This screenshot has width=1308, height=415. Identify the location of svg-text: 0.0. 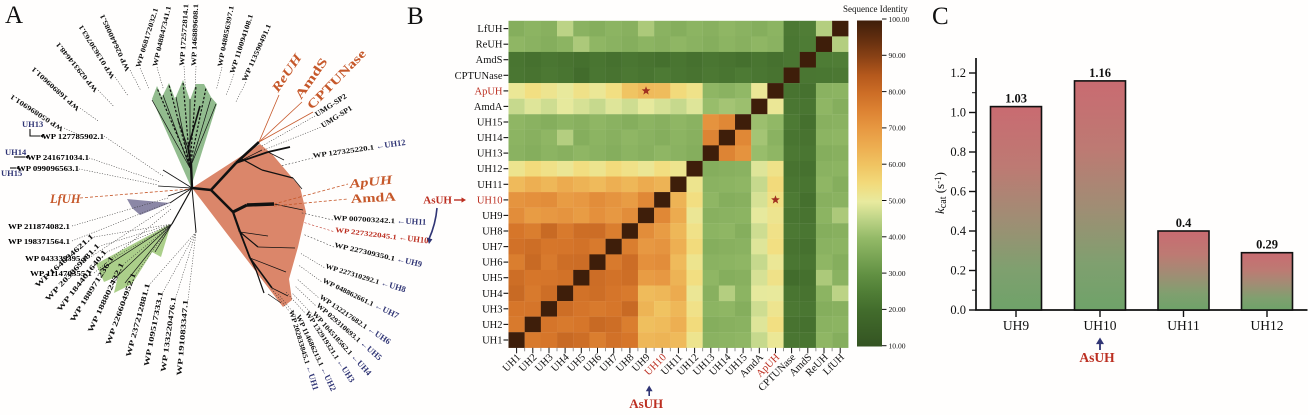
(958, 310).